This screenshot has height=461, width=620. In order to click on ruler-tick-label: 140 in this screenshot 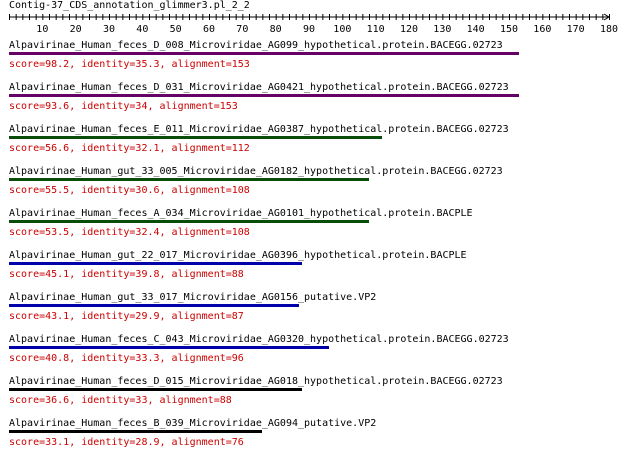, I will do `click(476, 29)`.